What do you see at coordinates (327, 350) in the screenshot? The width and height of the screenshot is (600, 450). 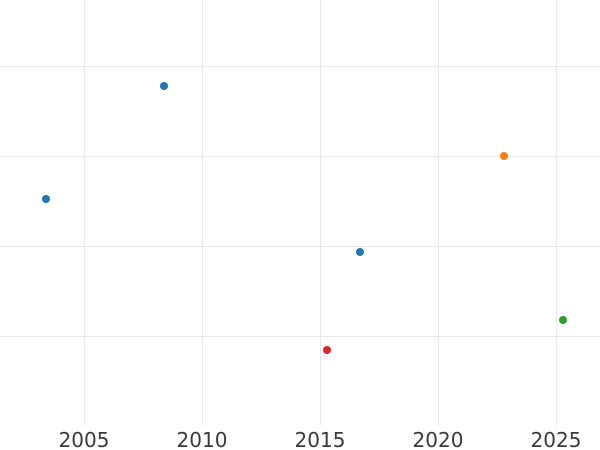 I see `data-point-red` at bounding box center [327, 350].